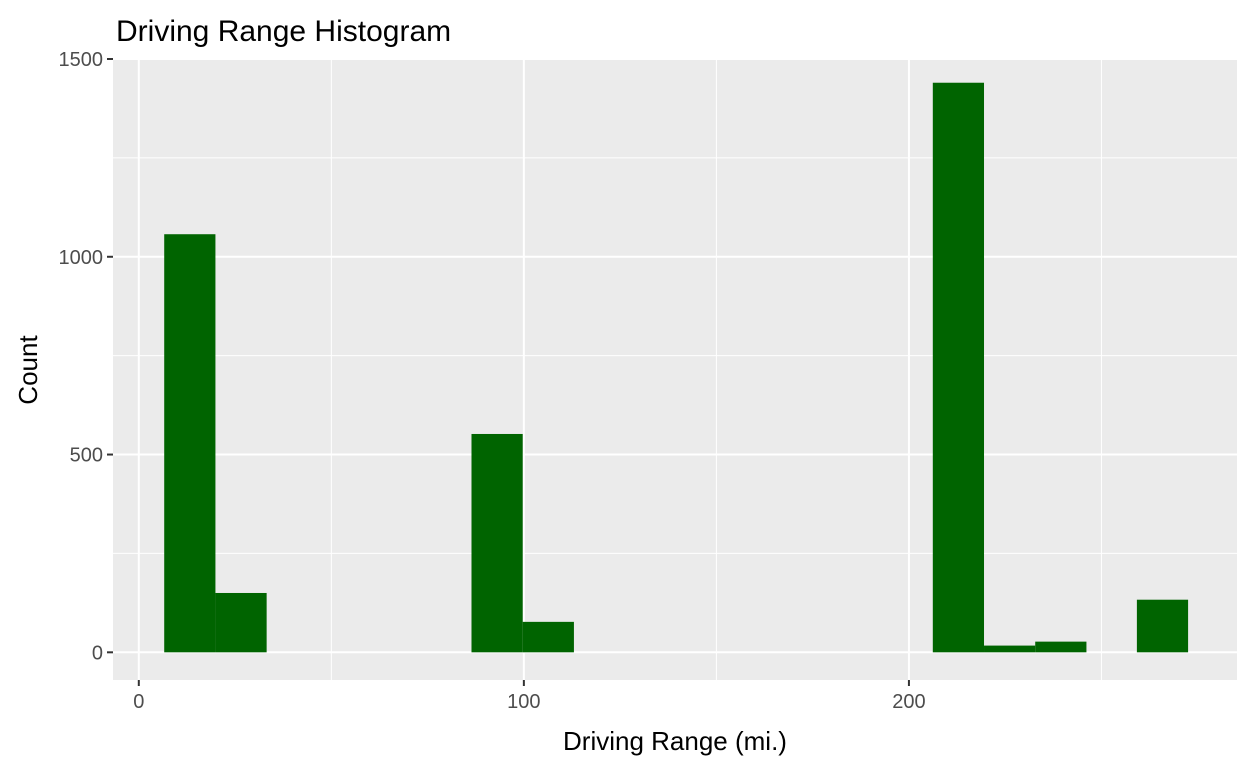 The height and width of the screenshot is (768, 1248). I want to click on x-axis: 0 100 200, so click(529, 696).